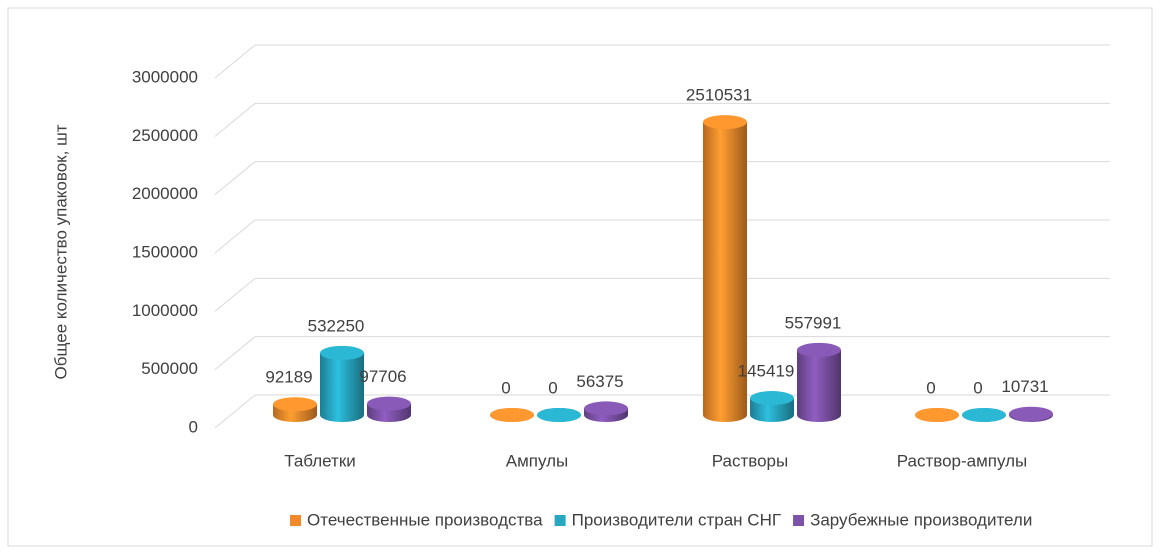  What do you see at coordinates (165, 310) in the screenshot?
I see `y-tick-label: 1000000` at bounding box center [165, 310].